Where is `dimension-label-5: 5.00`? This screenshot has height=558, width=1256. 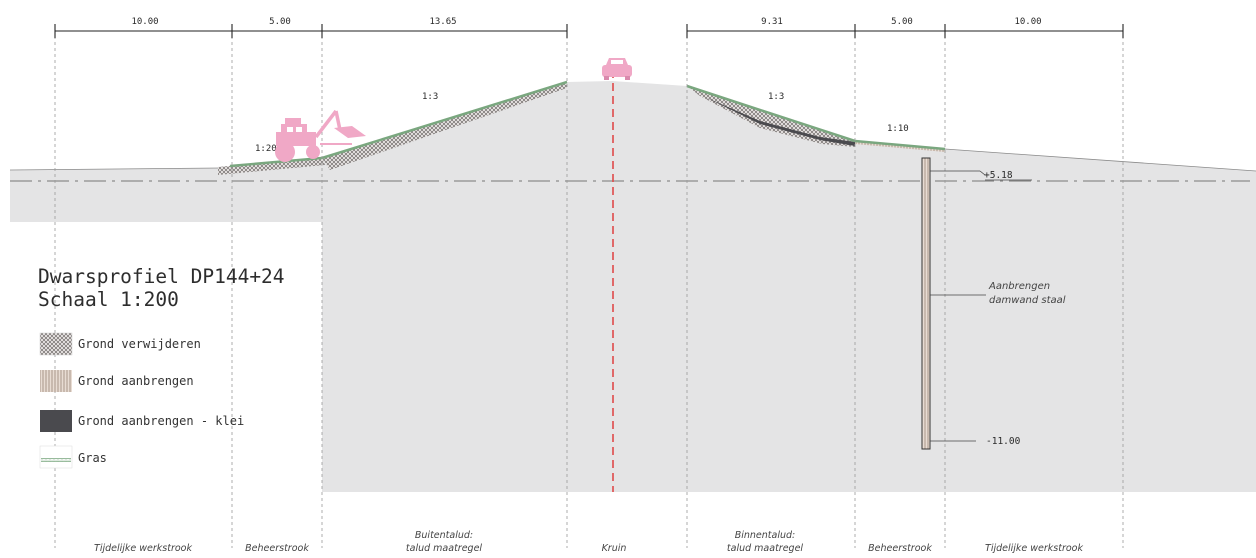 dimension-label-5: 5.00 is located at coordinates (902, 22).